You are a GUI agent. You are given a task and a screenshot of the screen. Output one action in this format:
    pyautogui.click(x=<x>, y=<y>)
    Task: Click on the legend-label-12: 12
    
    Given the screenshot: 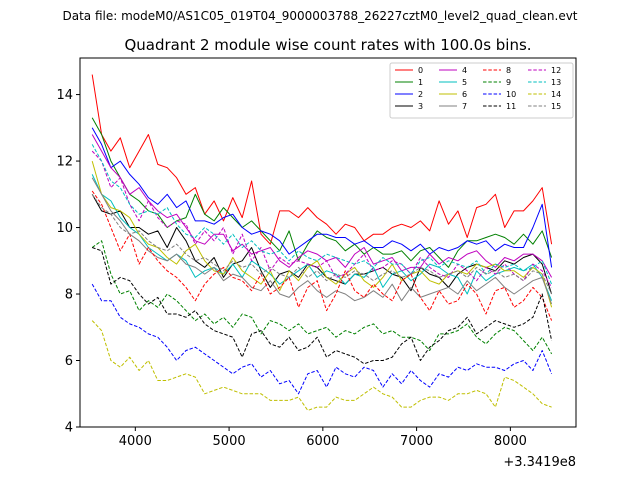 What is the action you would take?
    pyautogui.click(x=556, y=70)
    